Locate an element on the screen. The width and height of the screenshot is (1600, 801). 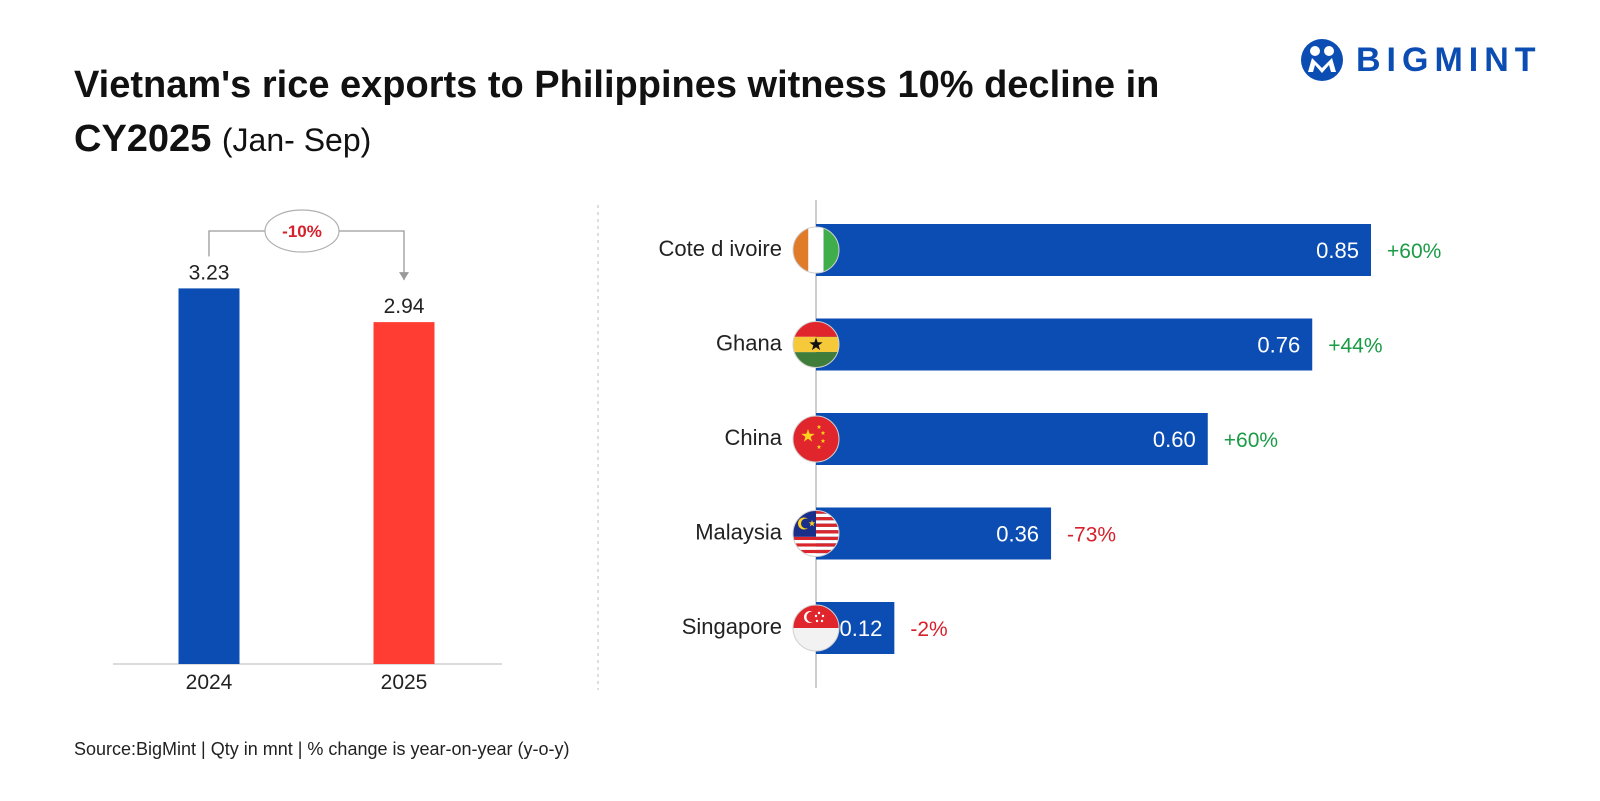
bigmint-logo-icon is located at coordinates (1322, 60).